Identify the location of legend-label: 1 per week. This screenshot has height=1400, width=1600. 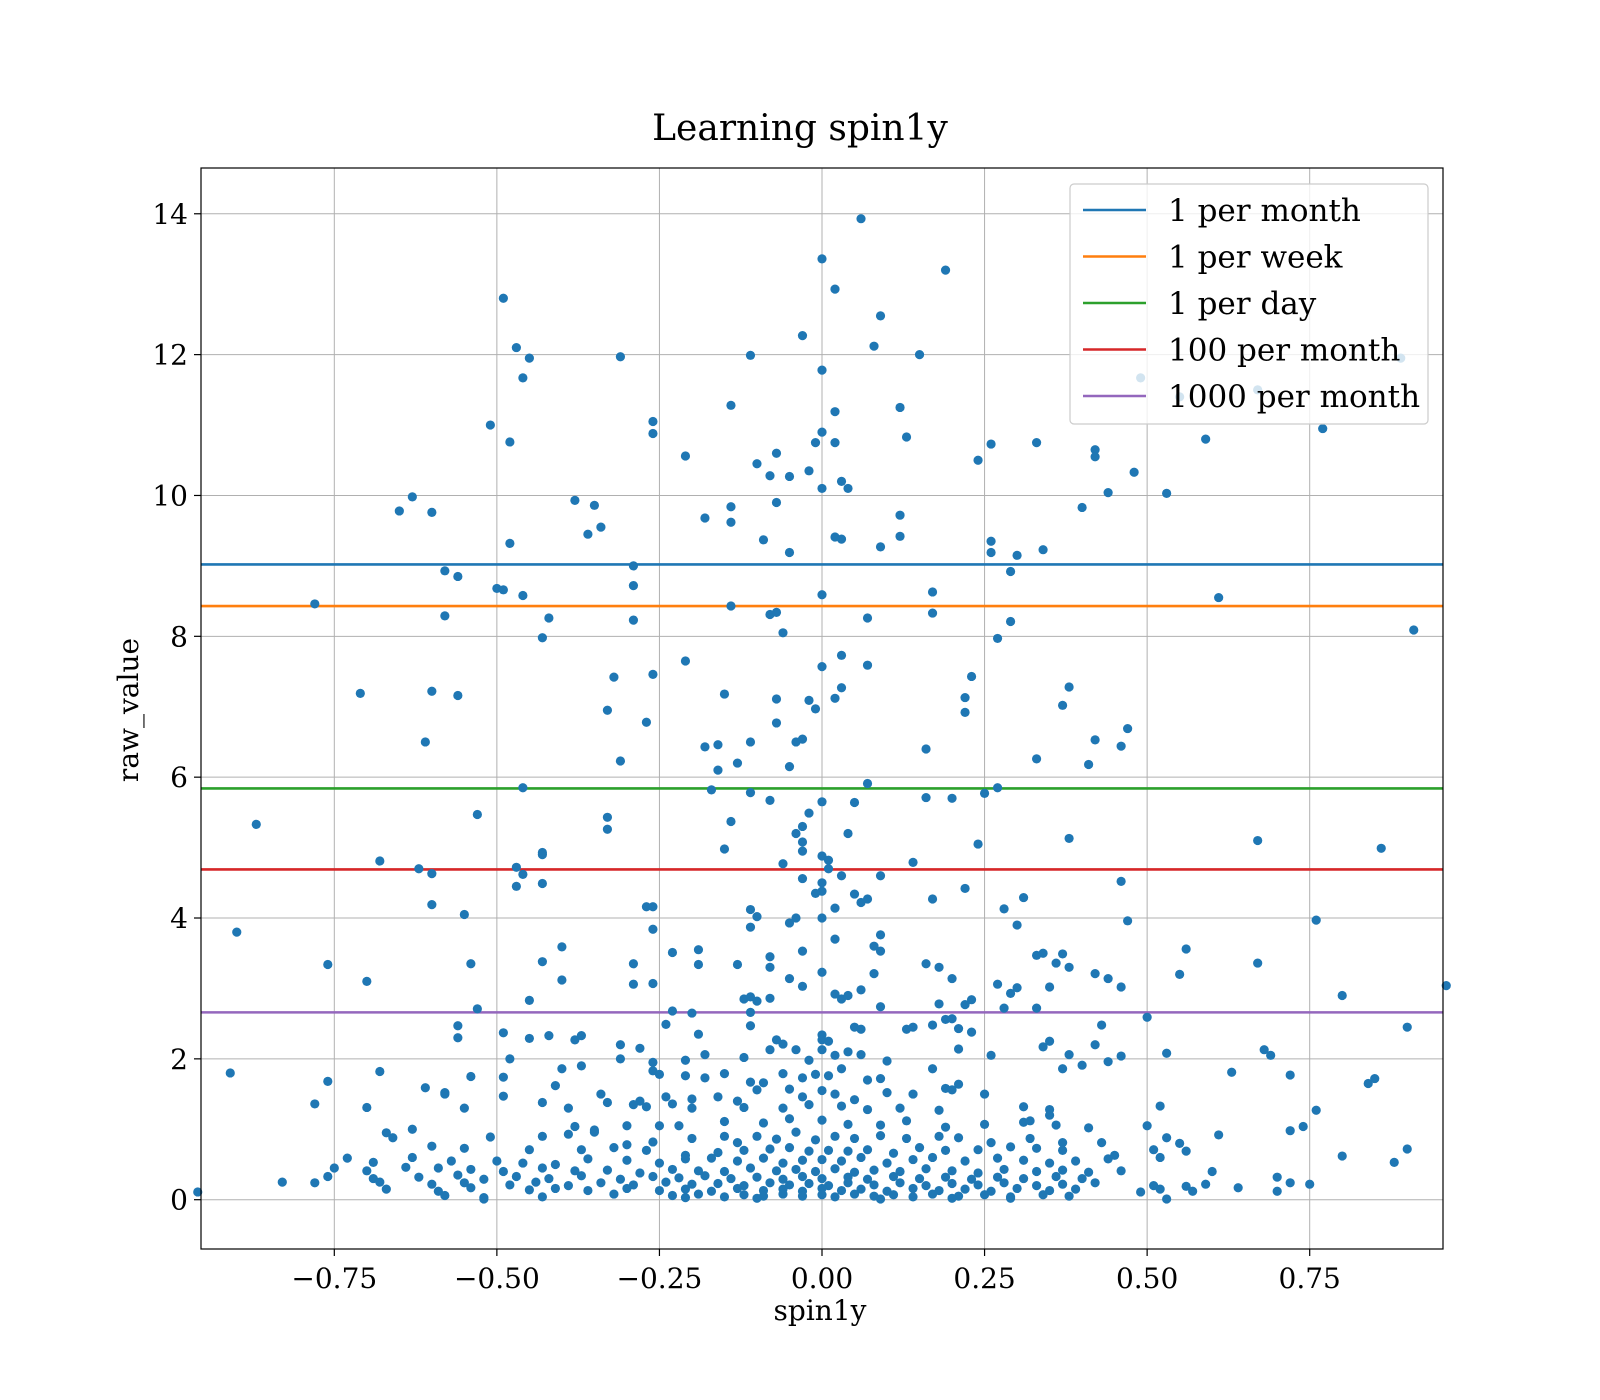
(1255, 258).